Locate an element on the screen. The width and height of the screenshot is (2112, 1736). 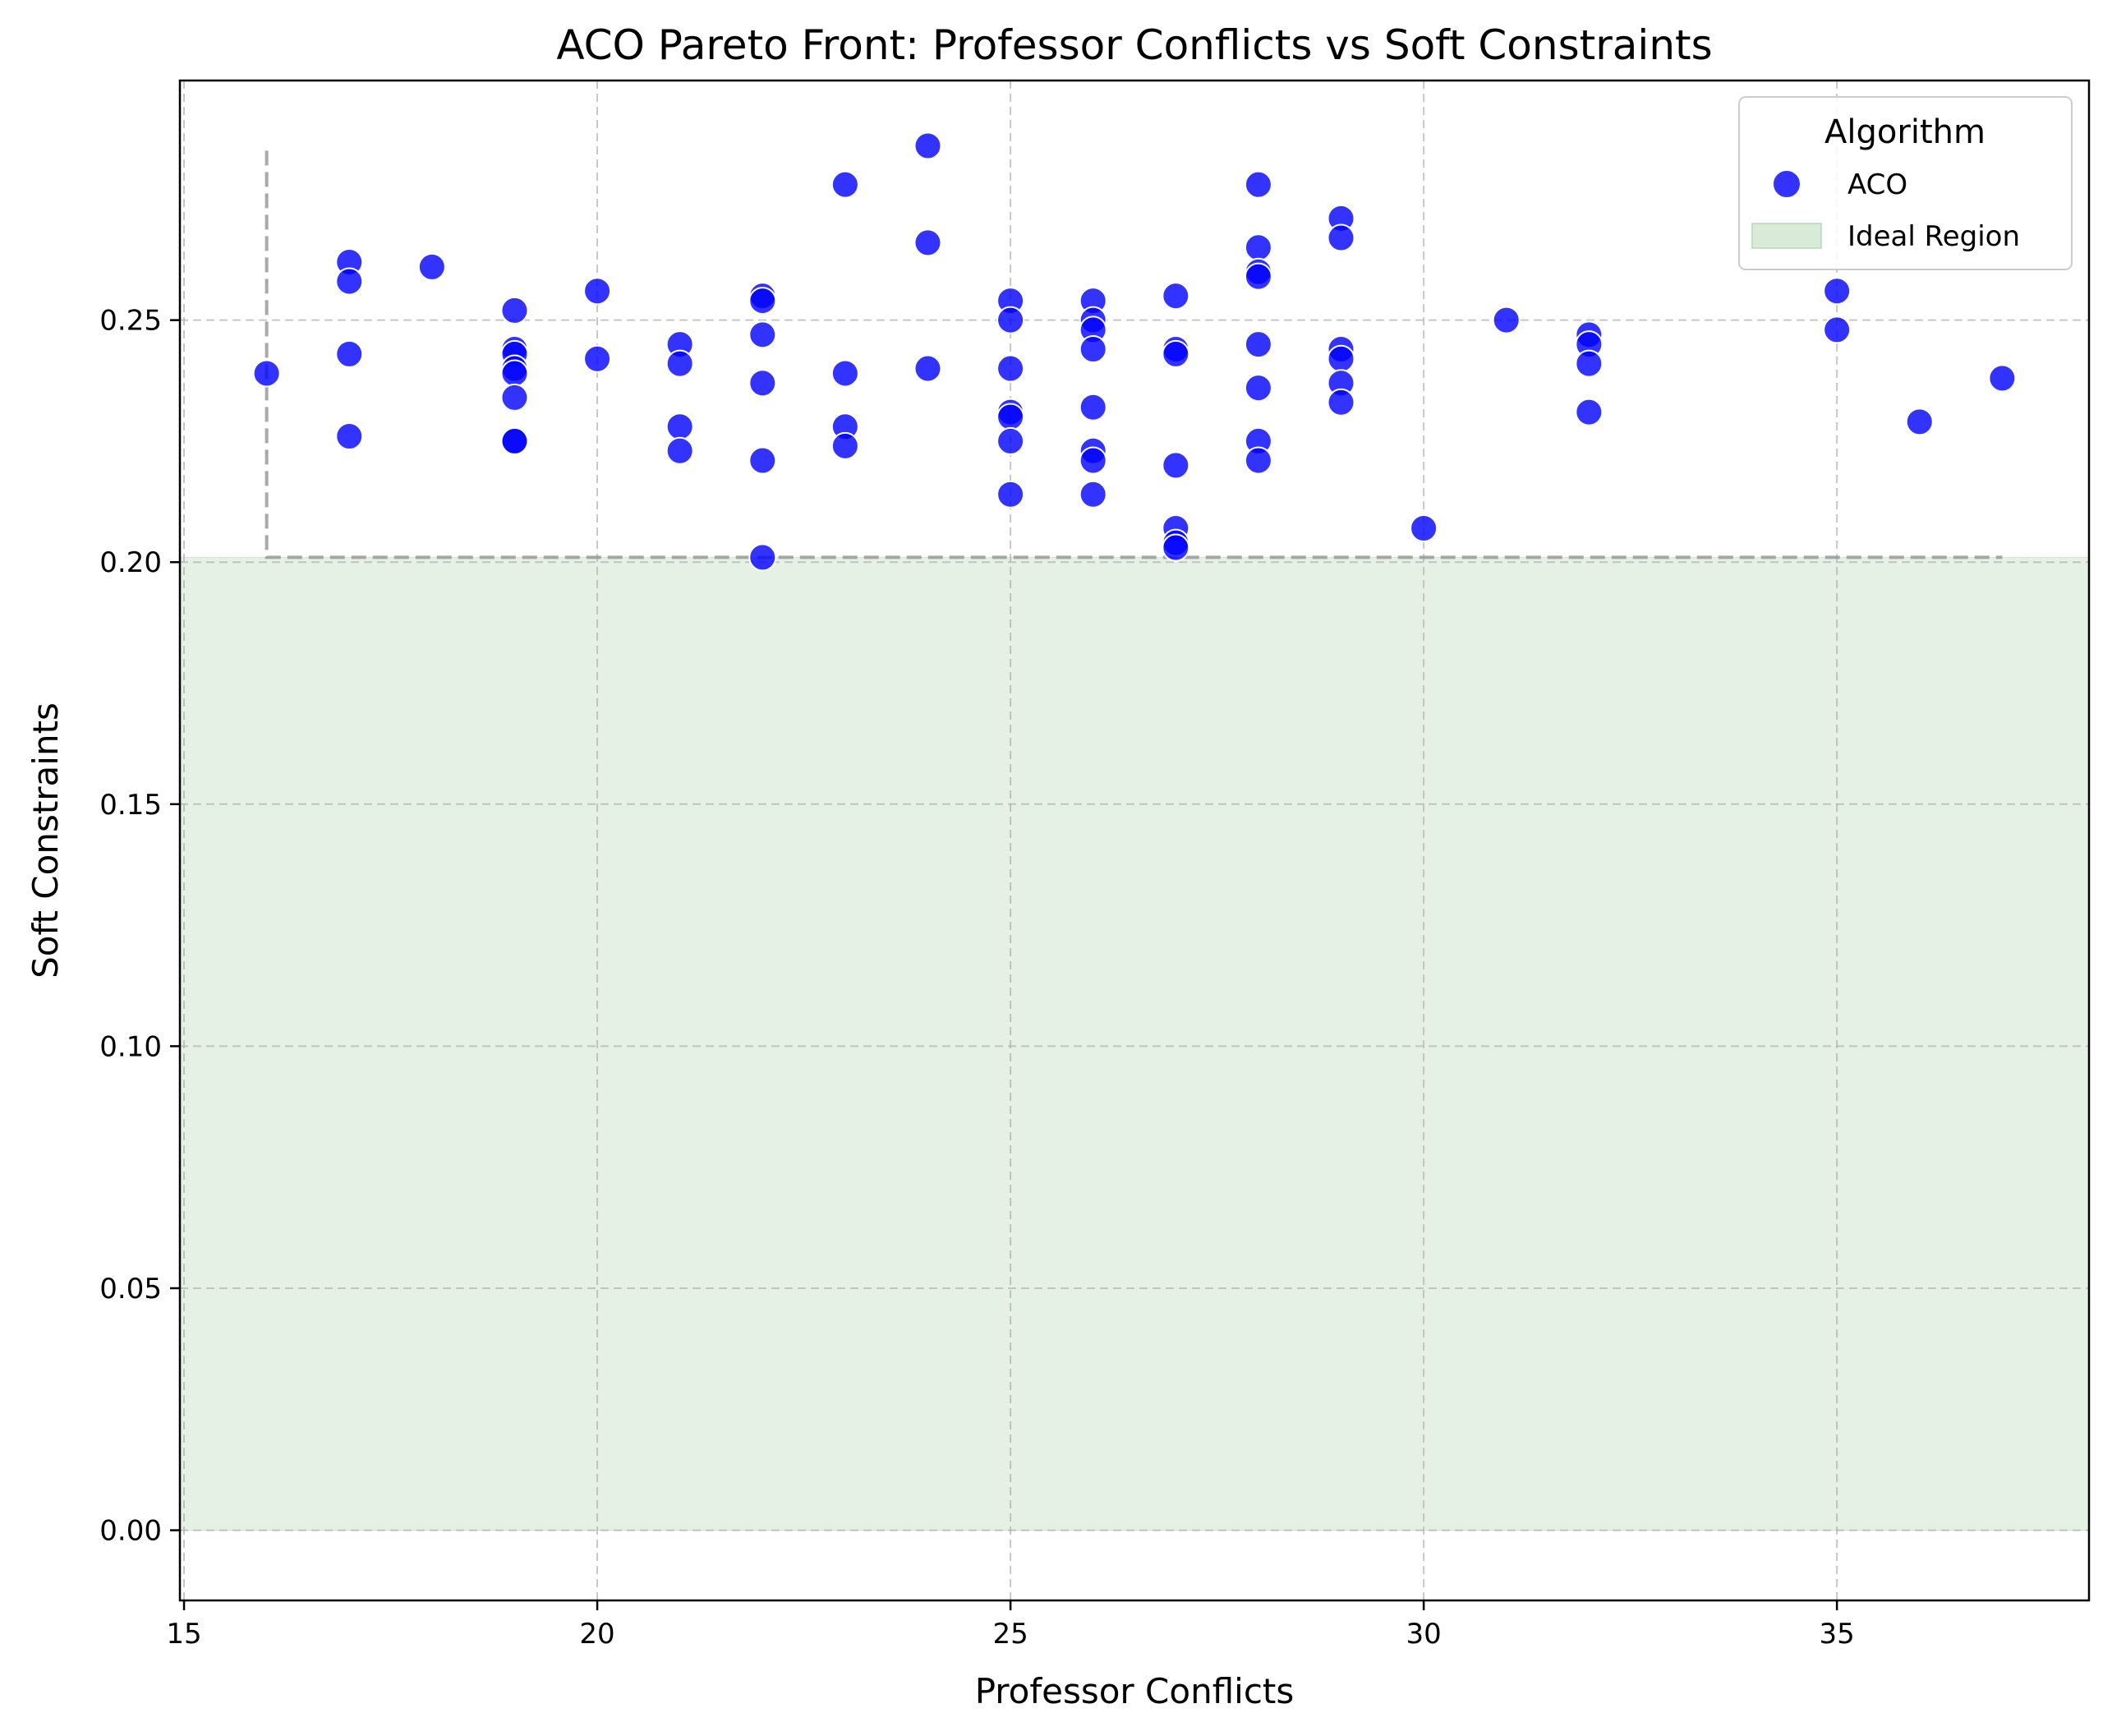
y-tick-label: 0.15 is located at coordinates (130, 805).